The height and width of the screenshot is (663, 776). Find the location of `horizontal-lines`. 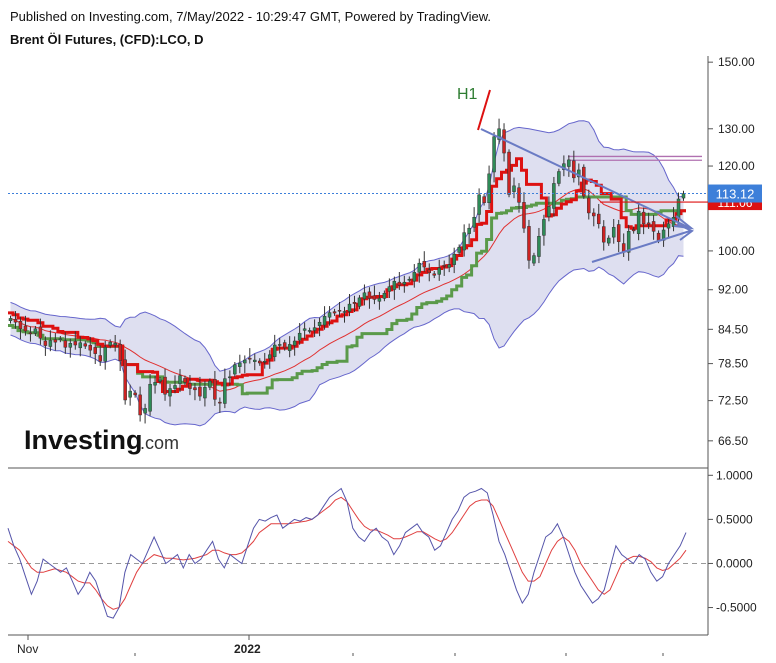

horizontal-lines is located at coordinates (635, 158).